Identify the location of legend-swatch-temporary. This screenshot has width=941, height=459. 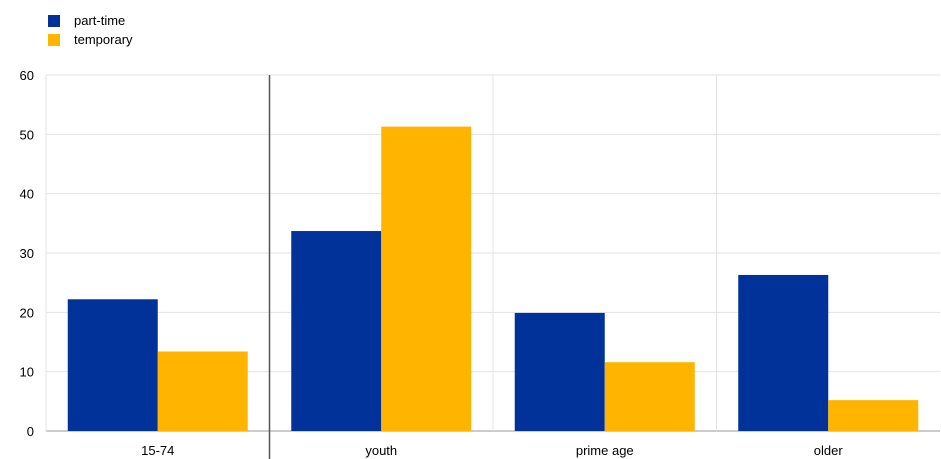
(54, 39).